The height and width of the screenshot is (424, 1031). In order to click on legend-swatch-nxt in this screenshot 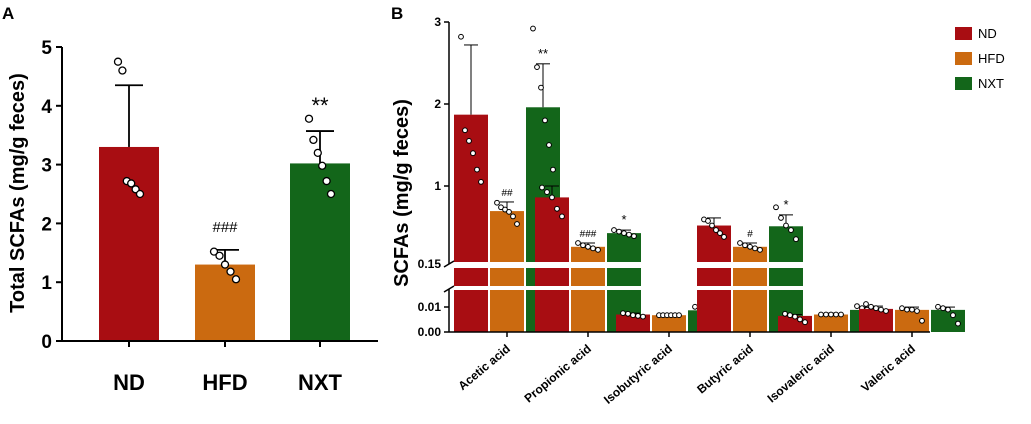, I will do `click(963, 83)`.